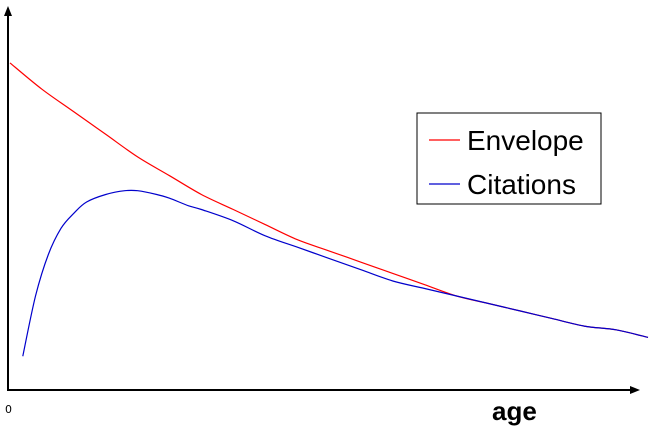  What do you see at coordinates (8, 11) in the screenshot?
I see `y-axis-arrow` at bounding box center [8, 11].